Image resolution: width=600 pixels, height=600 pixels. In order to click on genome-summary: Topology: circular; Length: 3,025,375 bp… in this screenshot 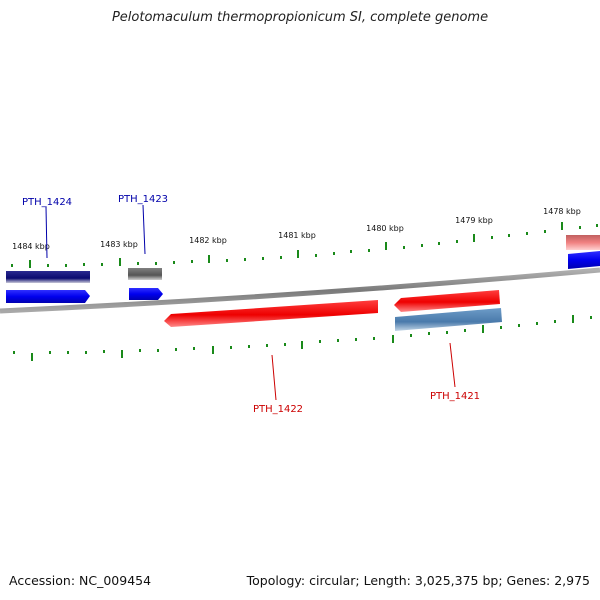, I will do `click(418, 580)`.